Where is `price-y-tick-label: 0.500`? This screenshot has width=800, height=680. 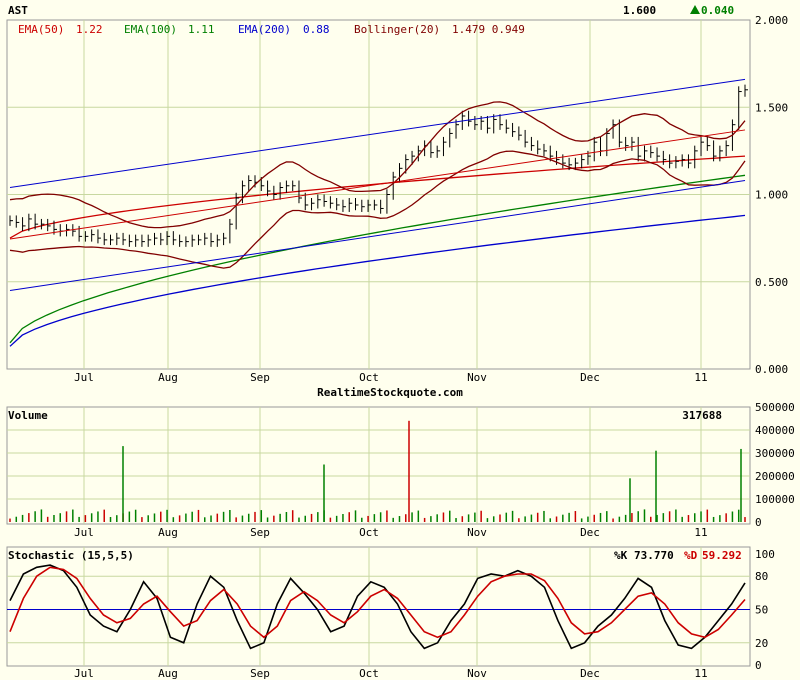 price-y-tick-label: 0.500 is located at coordinates (771, 282).